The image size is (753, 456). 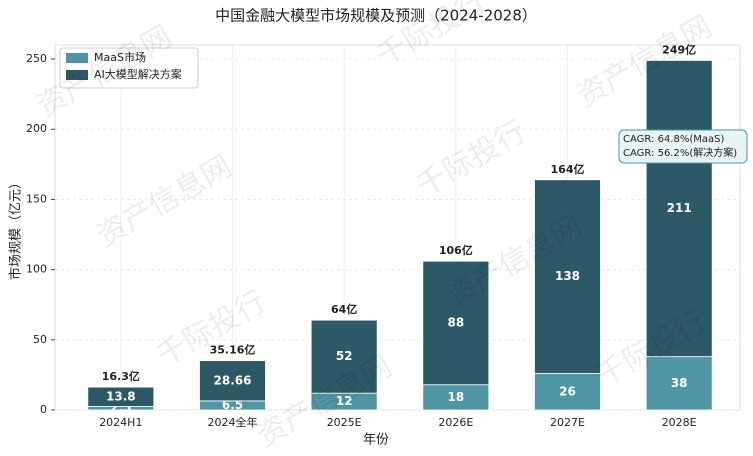 I want to click on value-label: 38, so click(x=679, y=383).